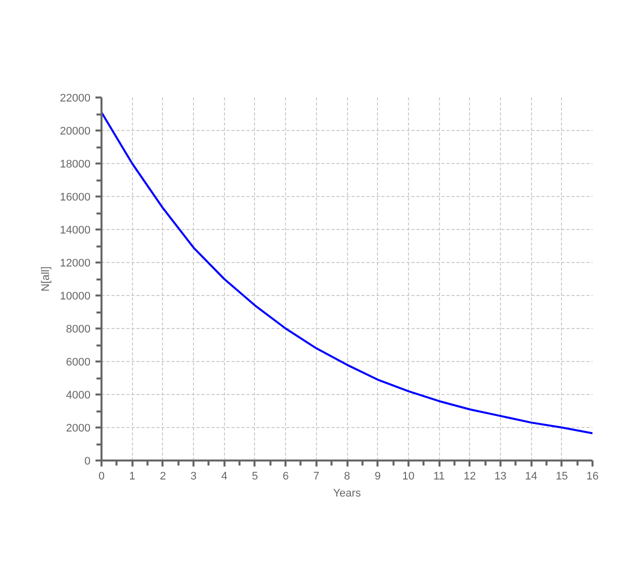  What do you see at coordinates (101, 476) in the screenshot?
I see `x-tick-label: 0` at bounding box center [101, 476].